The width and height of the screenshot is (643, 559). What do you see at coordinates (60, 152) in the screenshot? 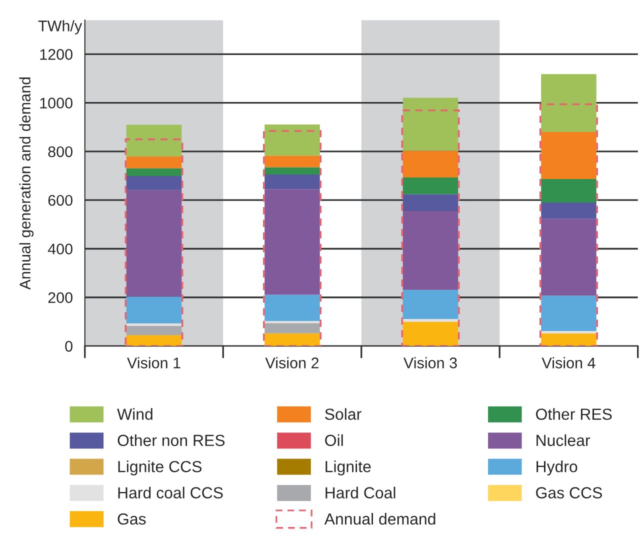
I see `y-tick-label: 800` at bounding box center [60, 152].